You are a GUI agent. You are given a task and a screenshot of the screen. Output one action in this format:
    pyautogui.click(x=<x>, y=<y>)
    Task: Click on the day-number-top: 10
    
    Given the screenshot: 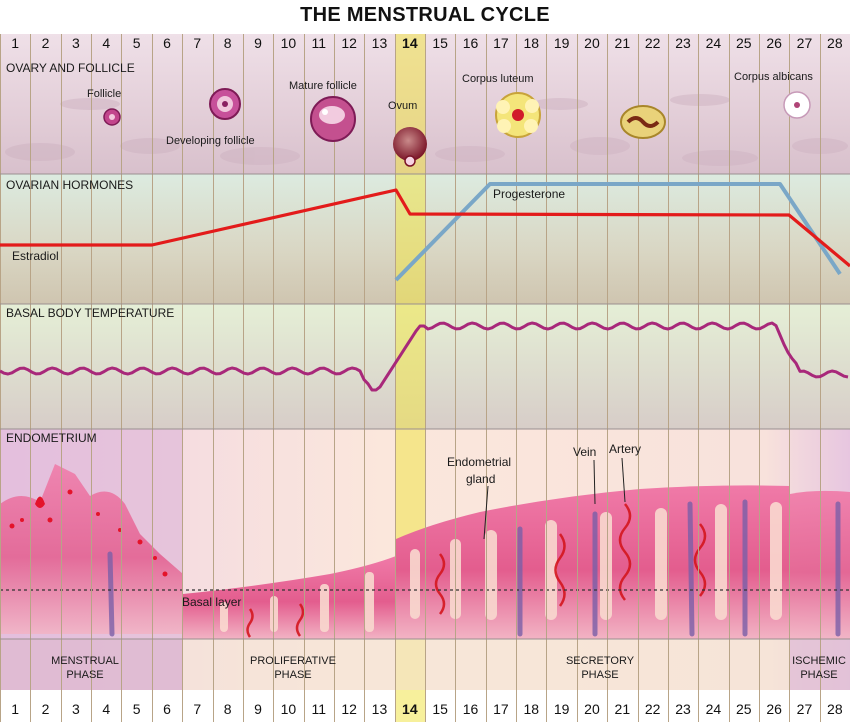 What is the action you would take?
    pyautogui.click(x=289, y=43)
    